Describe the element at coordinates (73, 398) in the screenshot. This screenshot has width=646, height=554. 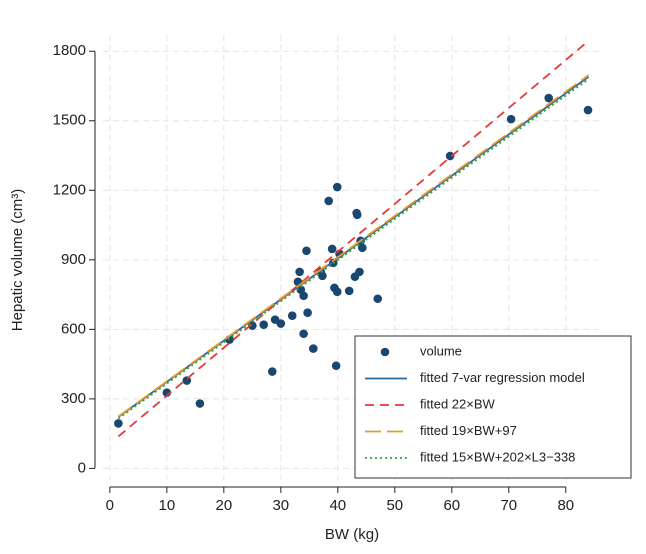
I see `y-tick-label: 300` at that location.